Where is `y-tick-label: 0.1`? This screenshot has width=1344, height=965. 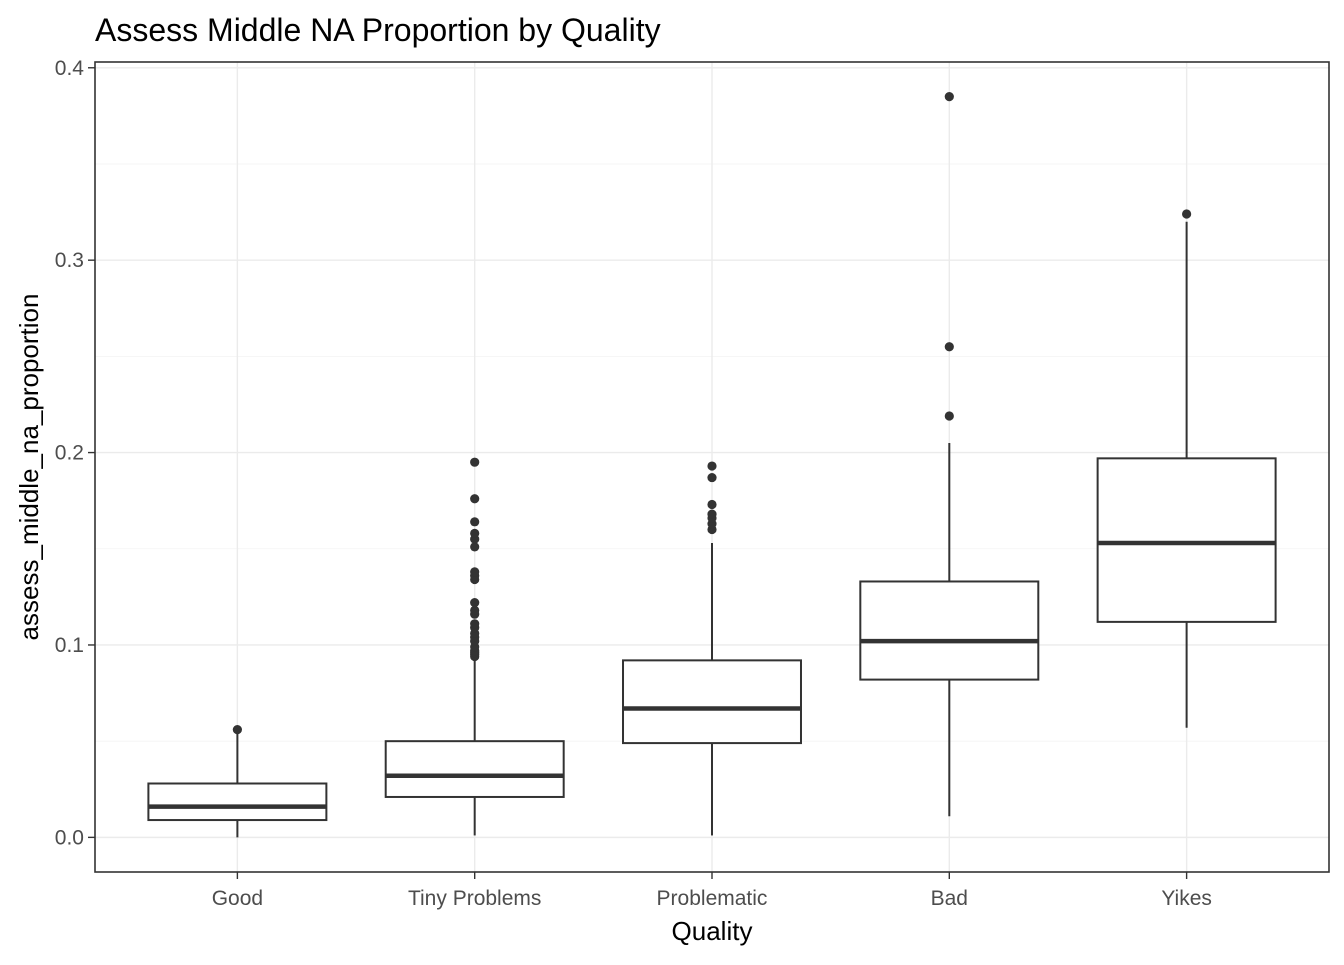 y-tick-label: 0.1 is located at coordinates (69, 645).